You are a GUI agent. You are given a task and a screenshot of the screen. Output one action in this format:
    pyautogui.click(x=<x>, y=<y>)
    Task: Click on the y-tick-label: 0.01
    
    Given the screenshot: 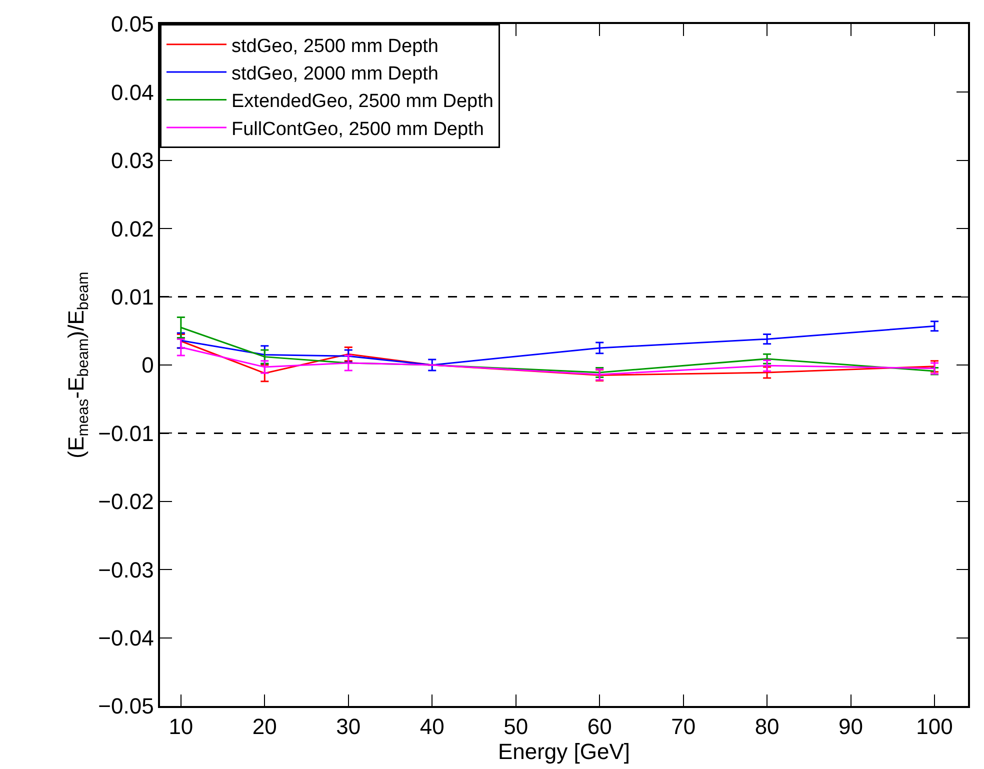 What is the action you would take?
    pyautogui.click(x=132, y=297)
    